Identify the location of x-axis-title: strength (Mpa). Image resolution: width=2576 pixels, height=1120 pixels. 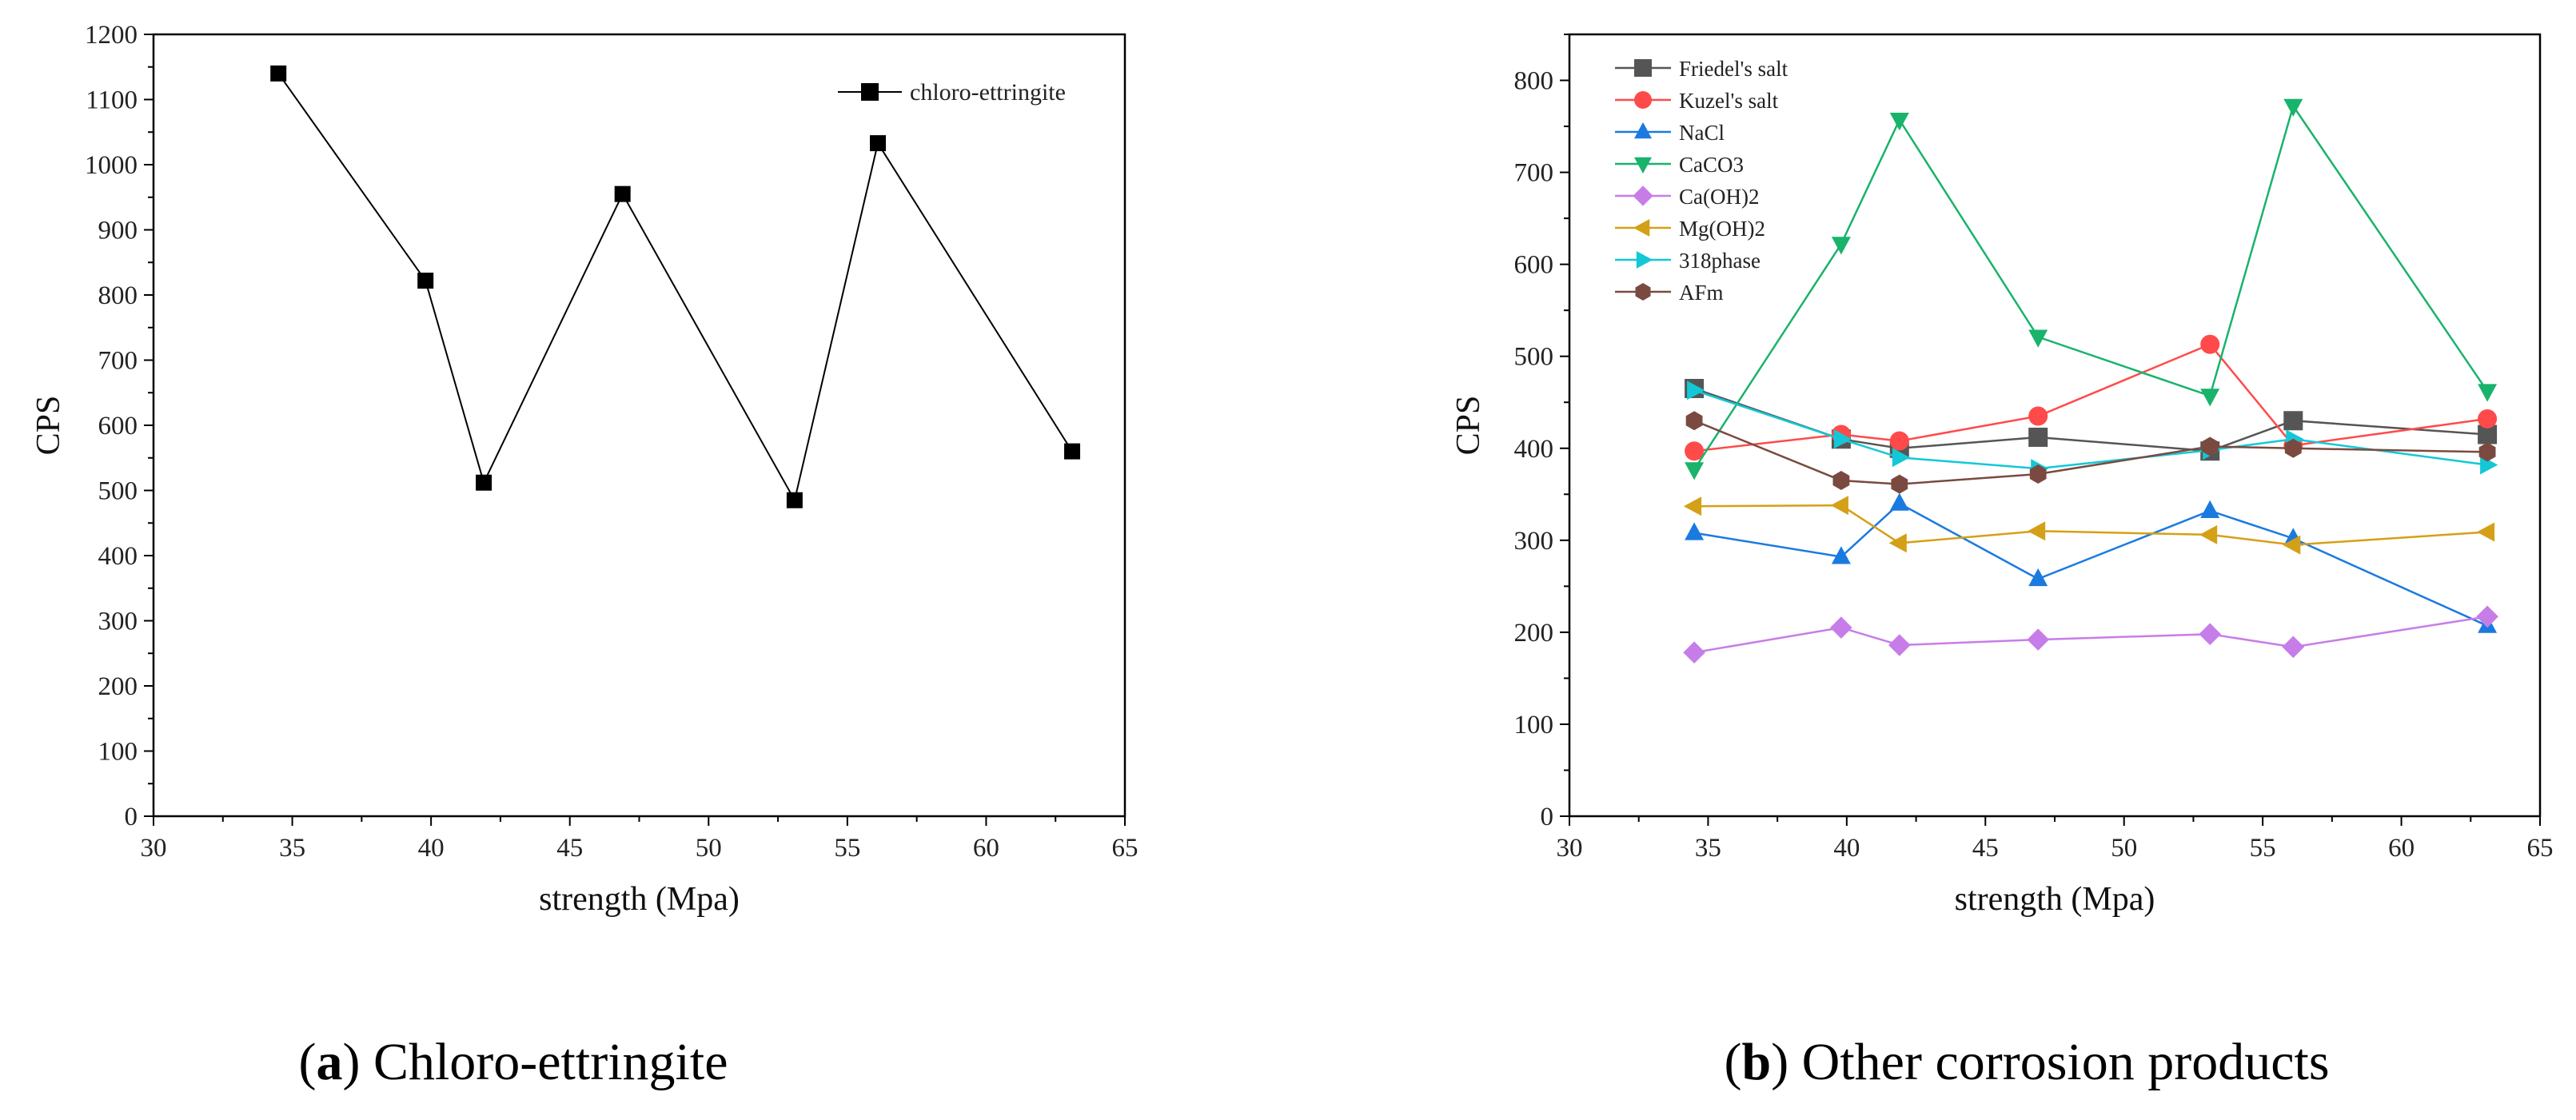
(2055, 900).